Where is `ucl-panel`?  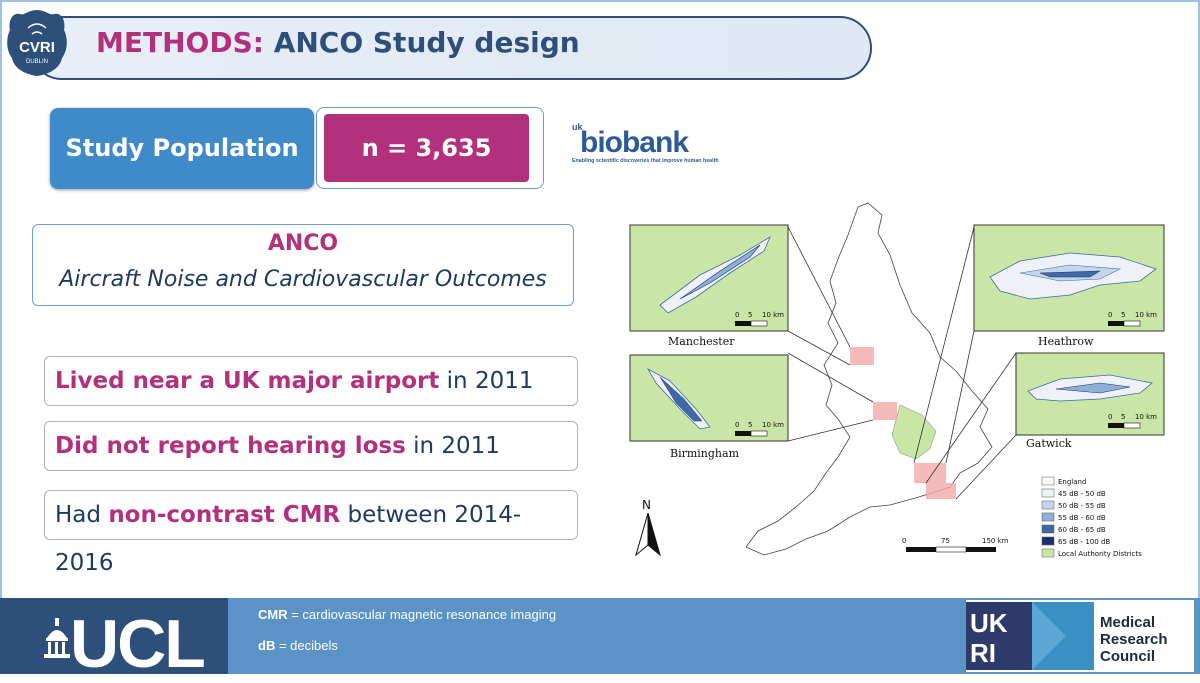
ucl-panel is located at coordinates (114, 636).